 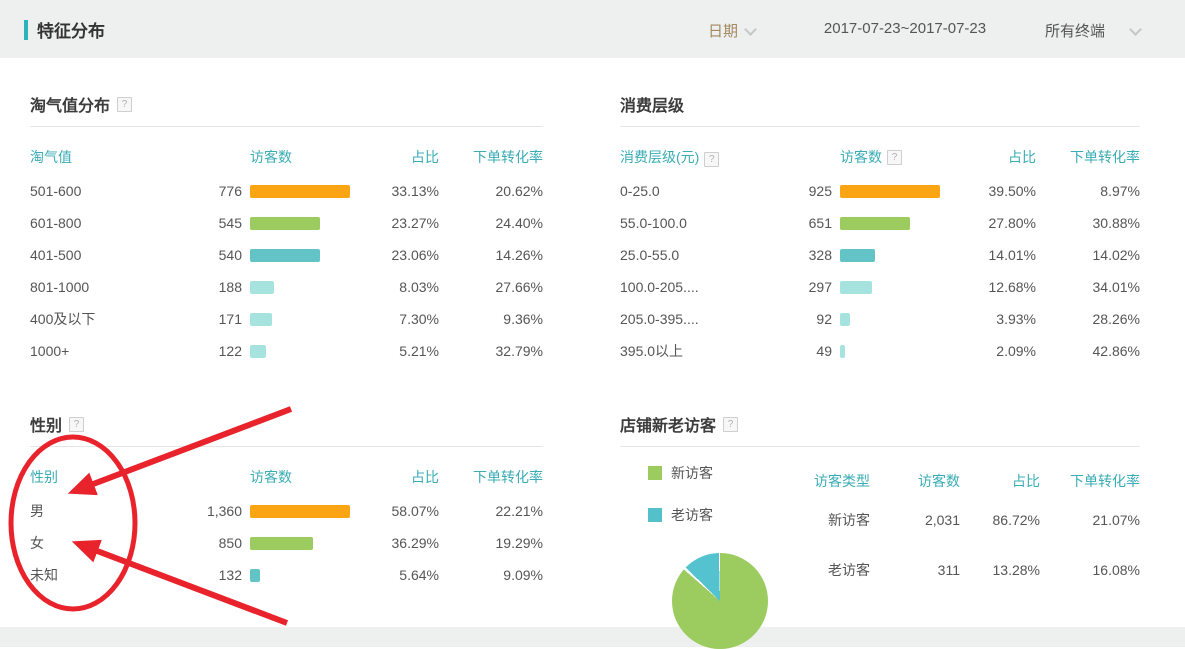 I want to click on table-header-row: 淘气值 访客数 占比 下单转化率, so click(x=286, y=156).